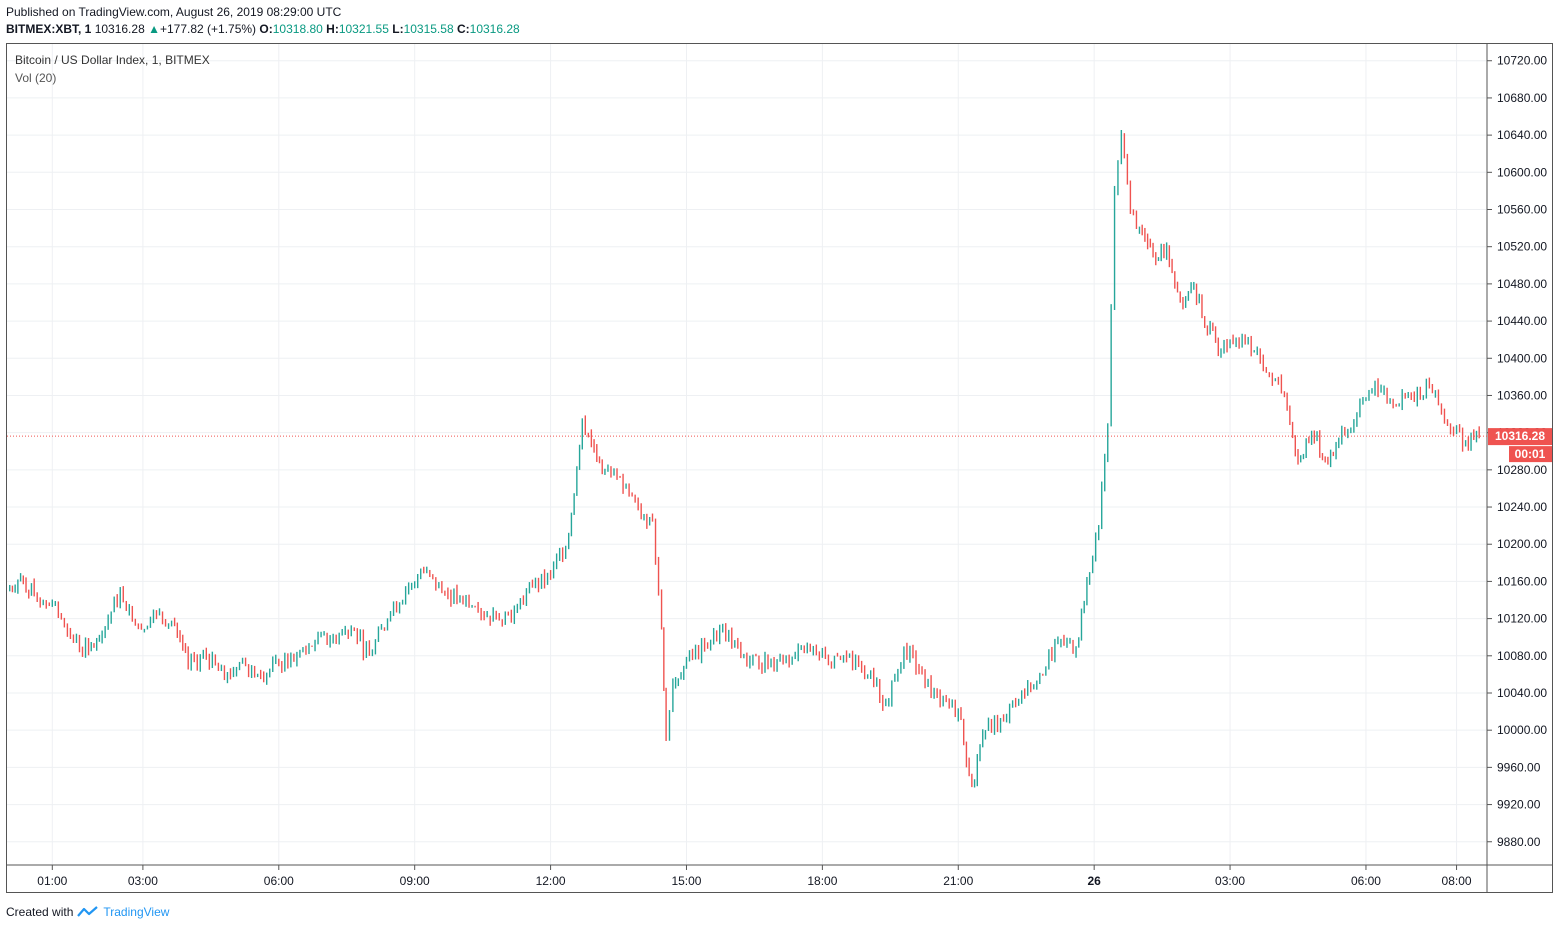  I want to click on open-label: O:, so click(266, 29).